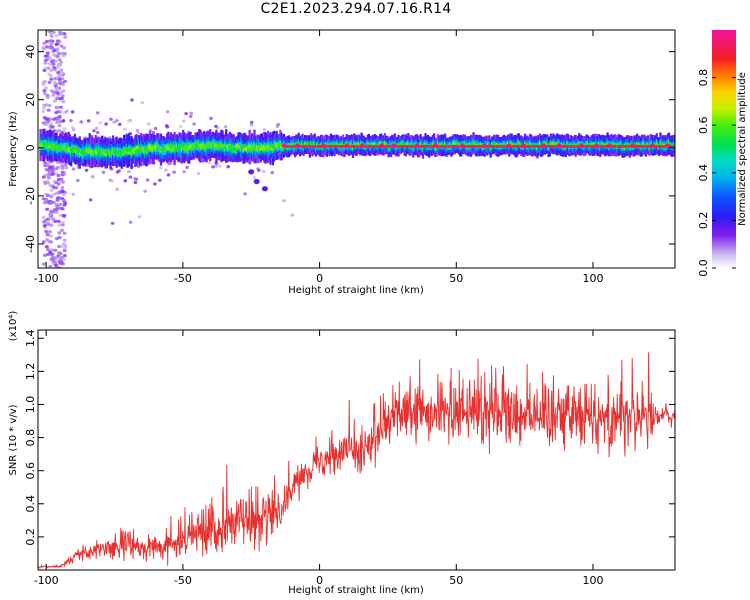 This screenshot has width=750, height=600. What do you see at coordinates (30, 471) in the screenshot?
I see `y-tick-label: 0.6` at bounding box center [30, 471].